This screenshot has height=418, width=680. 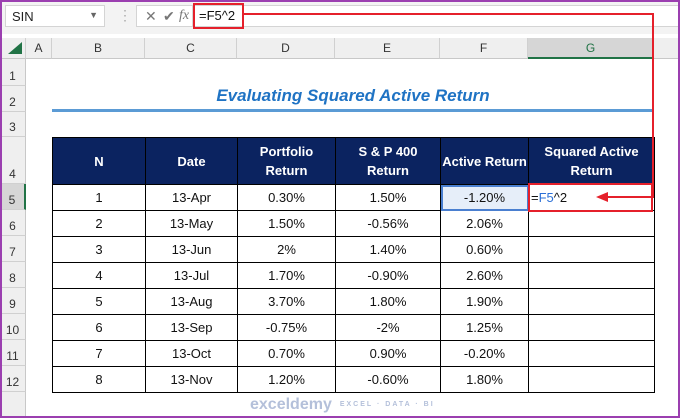 What do you see at coordinates (388, 249) in the screenshot?
I see `cell-sp400-return: 1.40%` at bounding box center [388, 249].